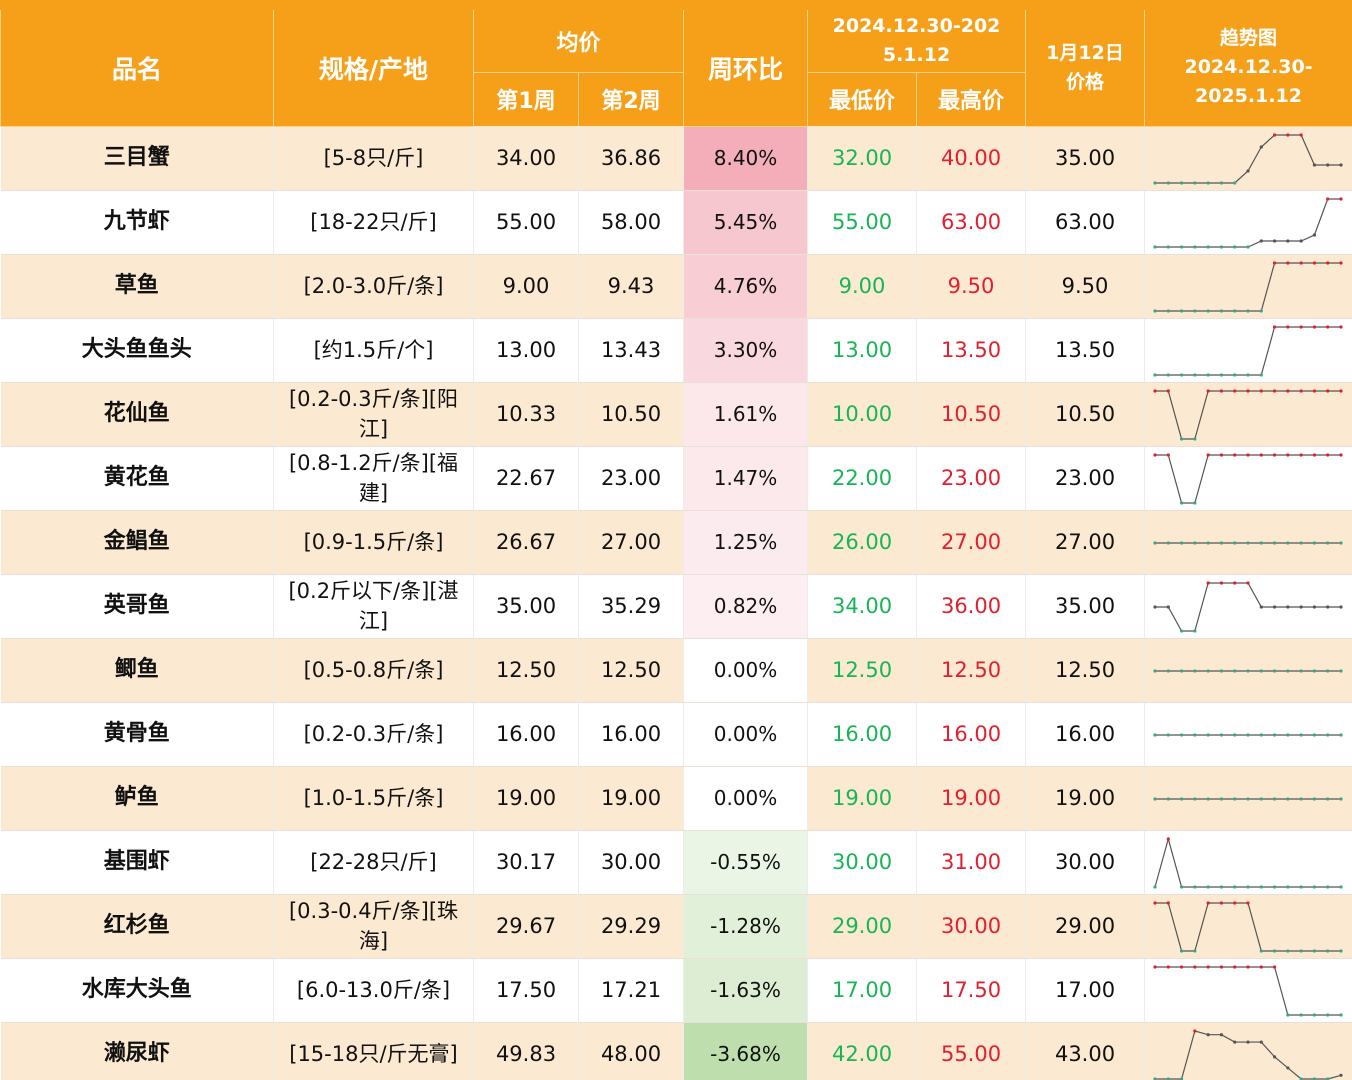 The height and width of the screenshot is (1080, 1352). I want to click on header-low: 最低价, so click(862, 99).